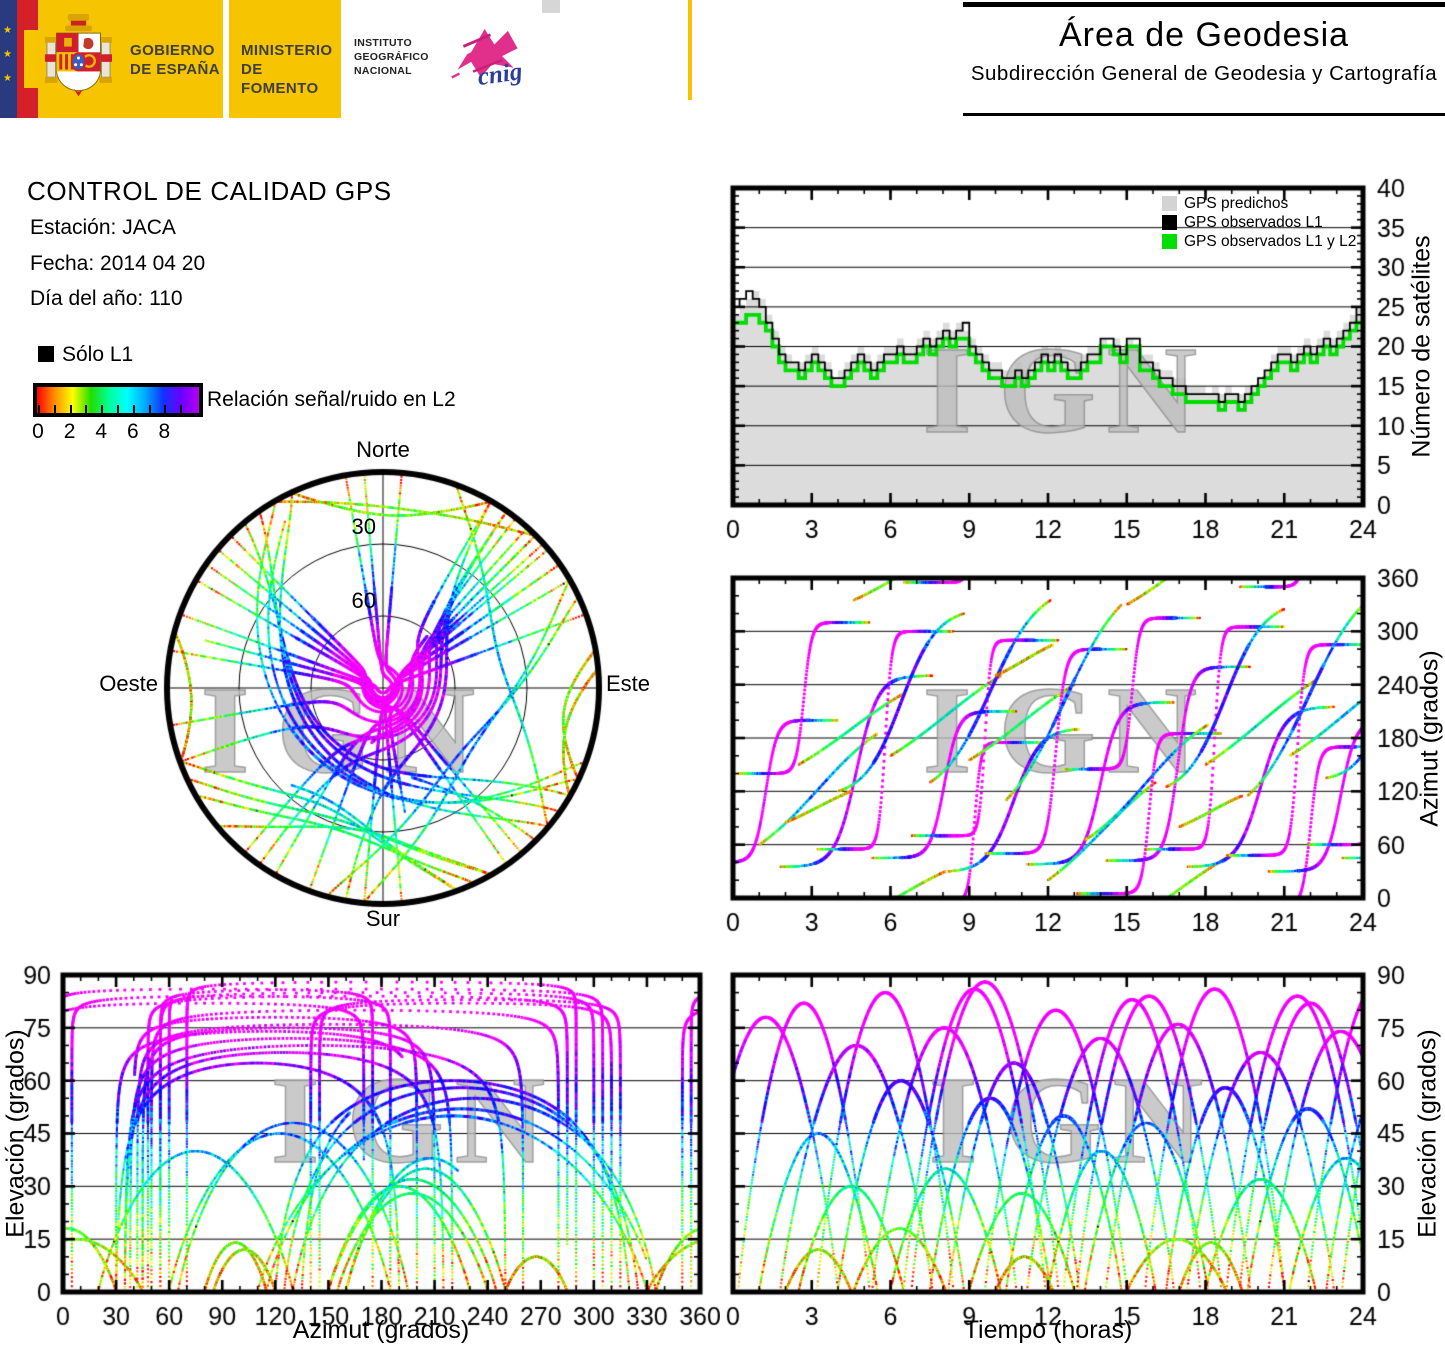  I want to click on legend-row-predichos: GPS predichos, so click(1264, 203).